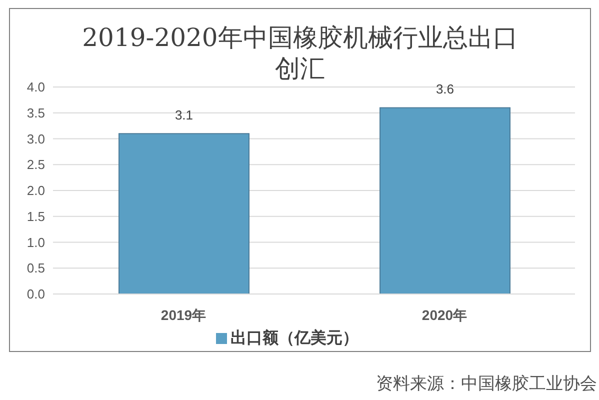  What do you see at coordinates (35, 242) in the screenshot?
I see `y-tick-label: 1.0` at bounding box center [35, 242].